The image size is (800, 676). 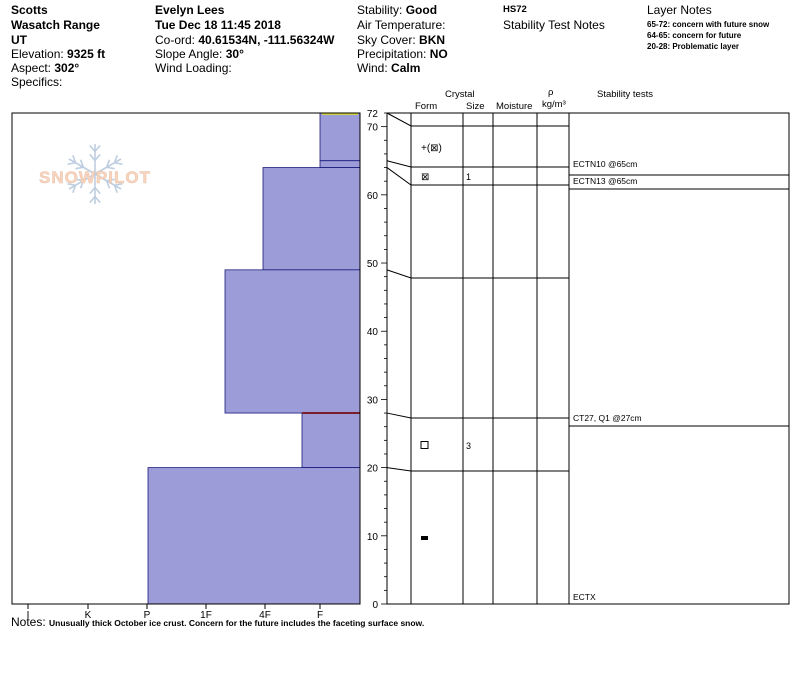 I want to click on crystal-header: Crystal, so click(x=460, y=94).